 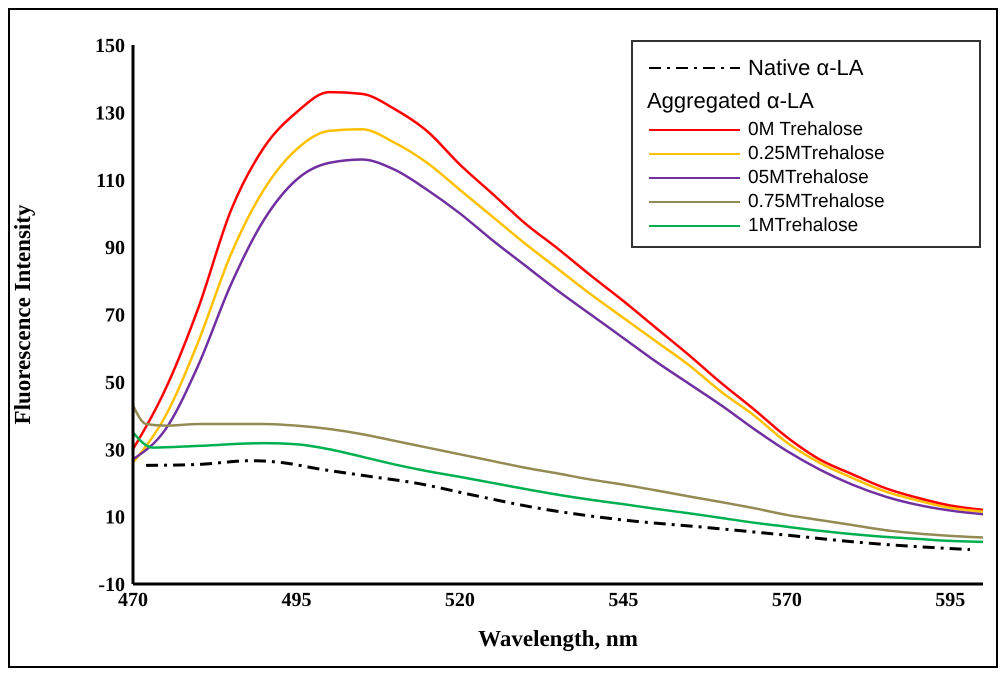 What do you see at coordinates (110, 46) in the screenshot?
I see `y-tick-label: 150` at bounding box center [110, 46].